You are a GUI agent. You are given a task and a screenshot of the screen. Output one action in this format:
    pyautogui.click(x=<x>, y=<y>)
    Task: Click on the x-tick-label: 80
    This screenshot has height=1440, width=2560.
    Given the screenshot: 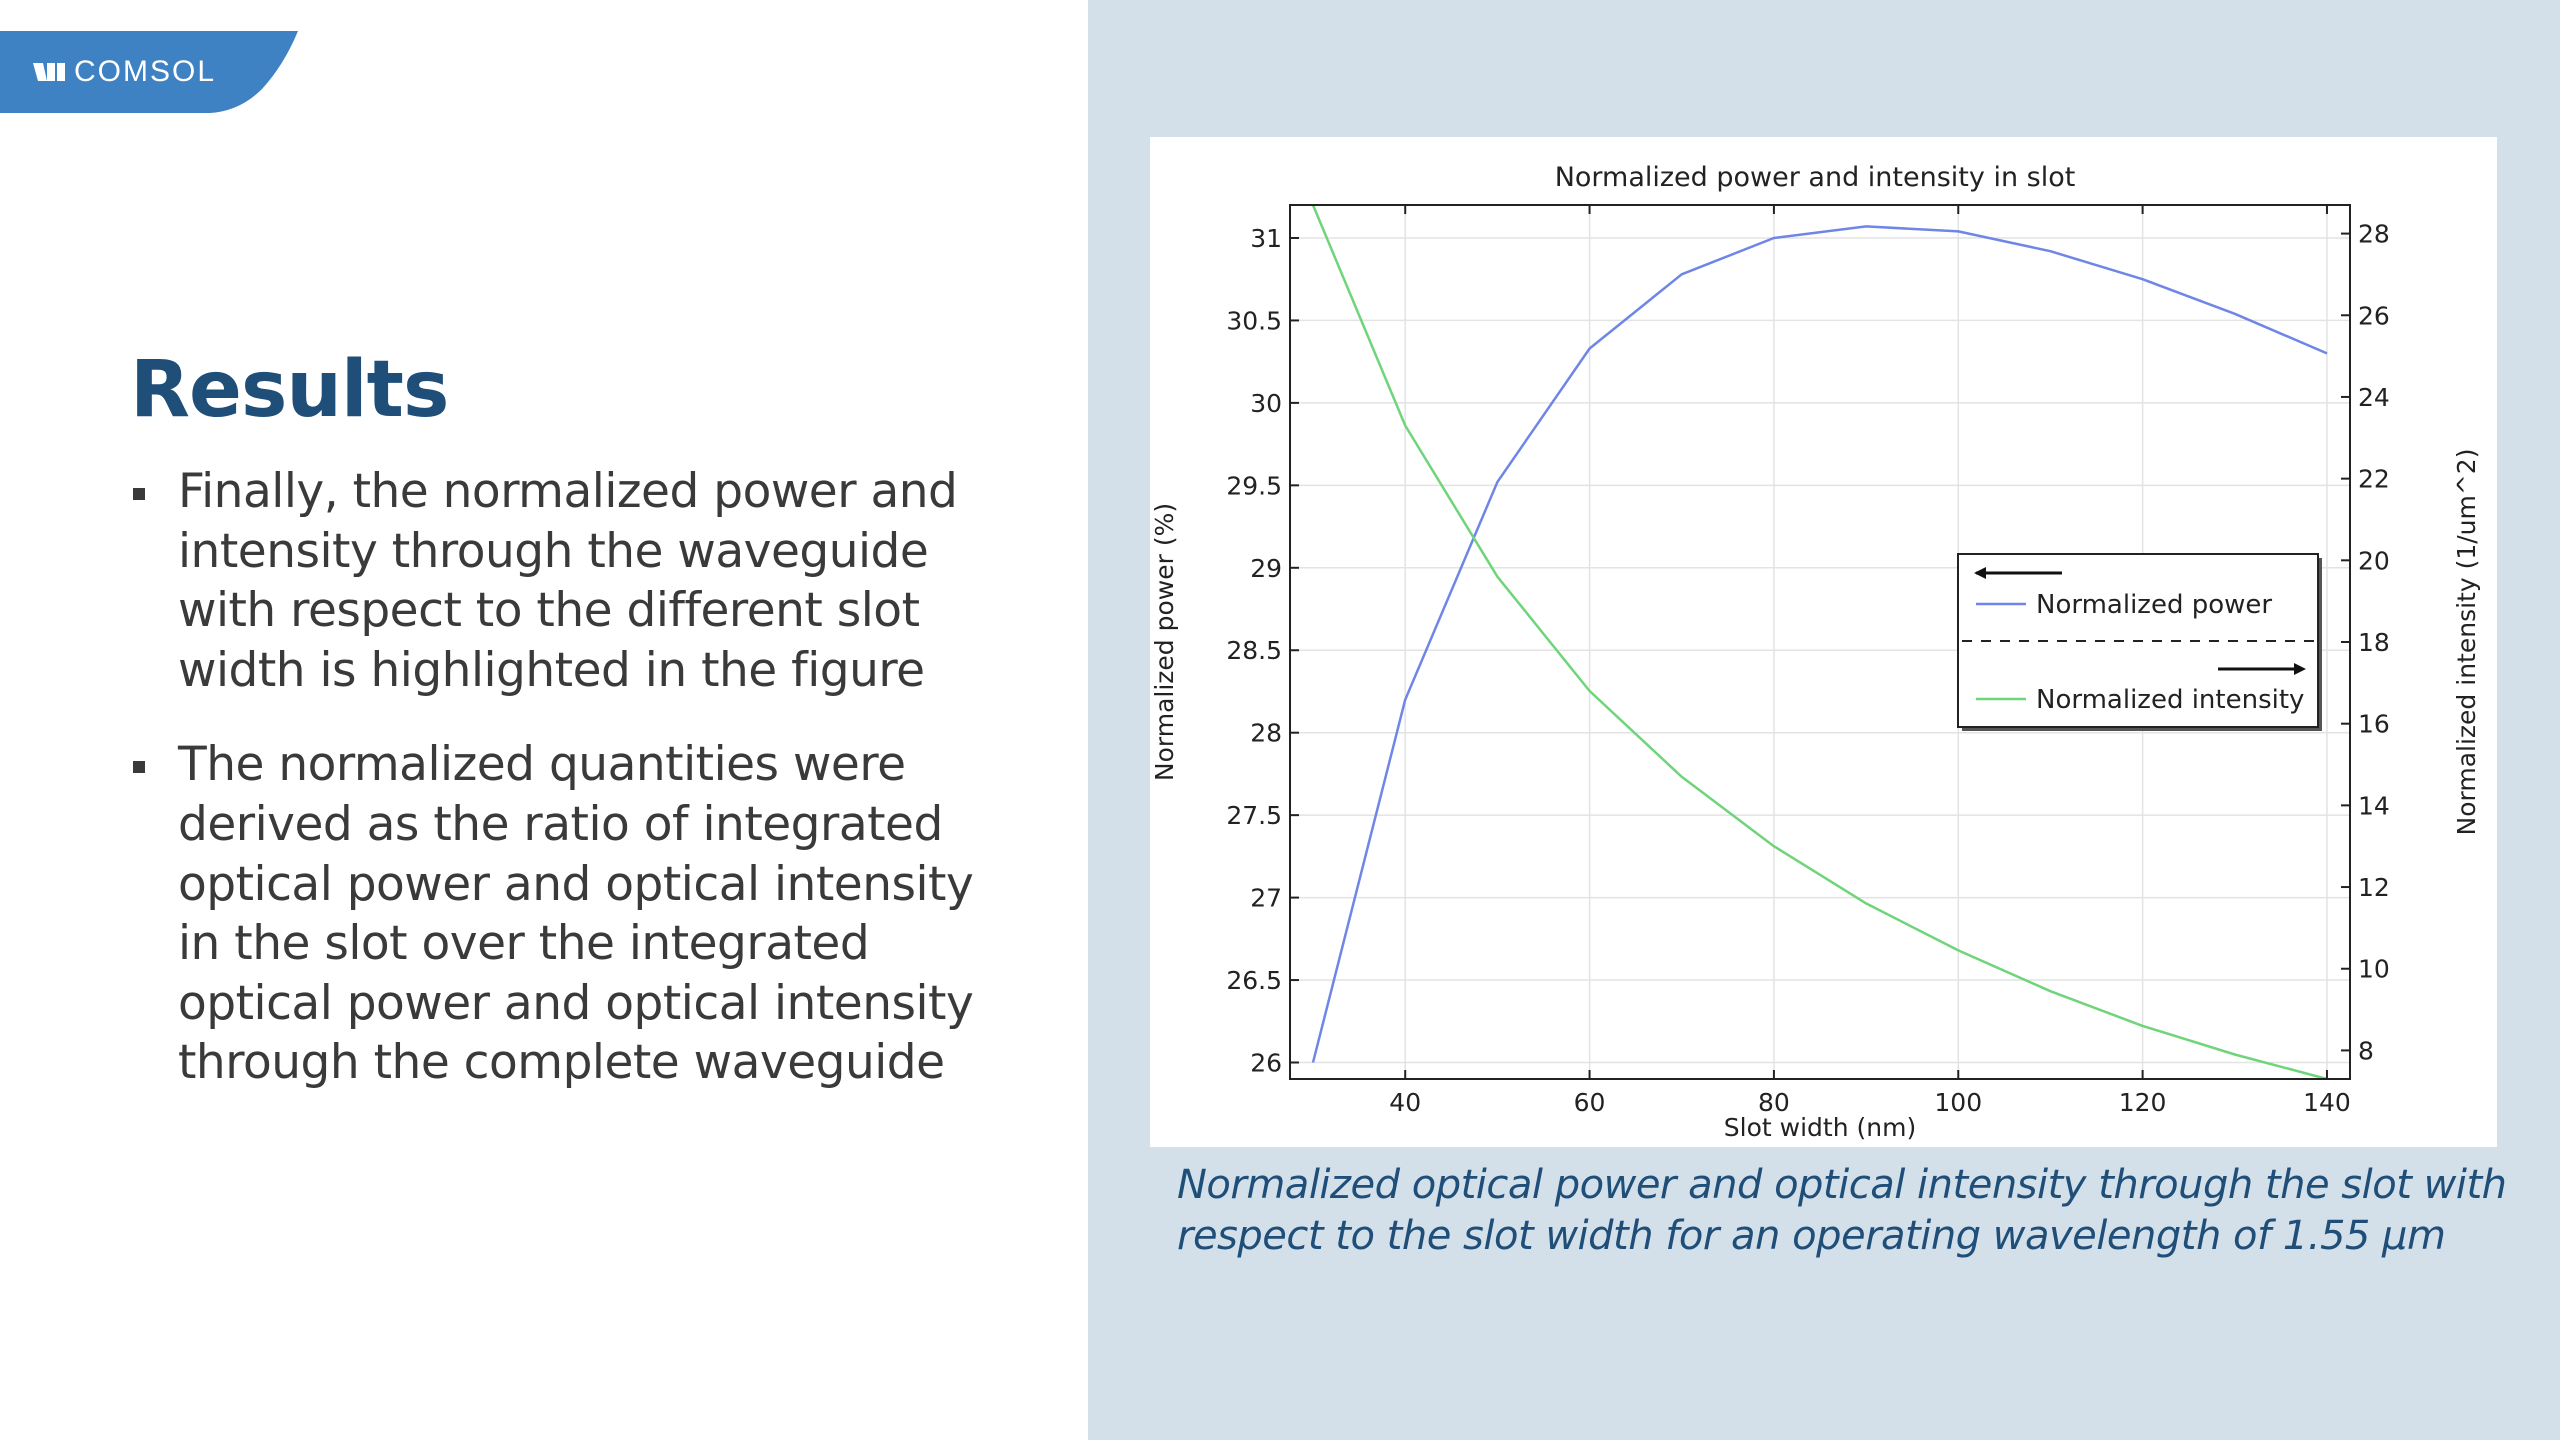 What is the action you would take?
    pyautogui.click(x=1774, y=1102)
    